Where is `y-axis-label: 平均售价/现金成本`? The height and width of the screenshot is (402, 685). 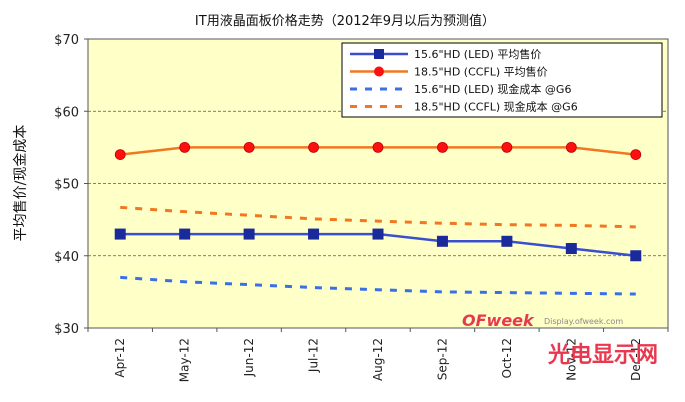 y-axis-label: 平均售价/现金成本 is located at coordinates (21, 183).